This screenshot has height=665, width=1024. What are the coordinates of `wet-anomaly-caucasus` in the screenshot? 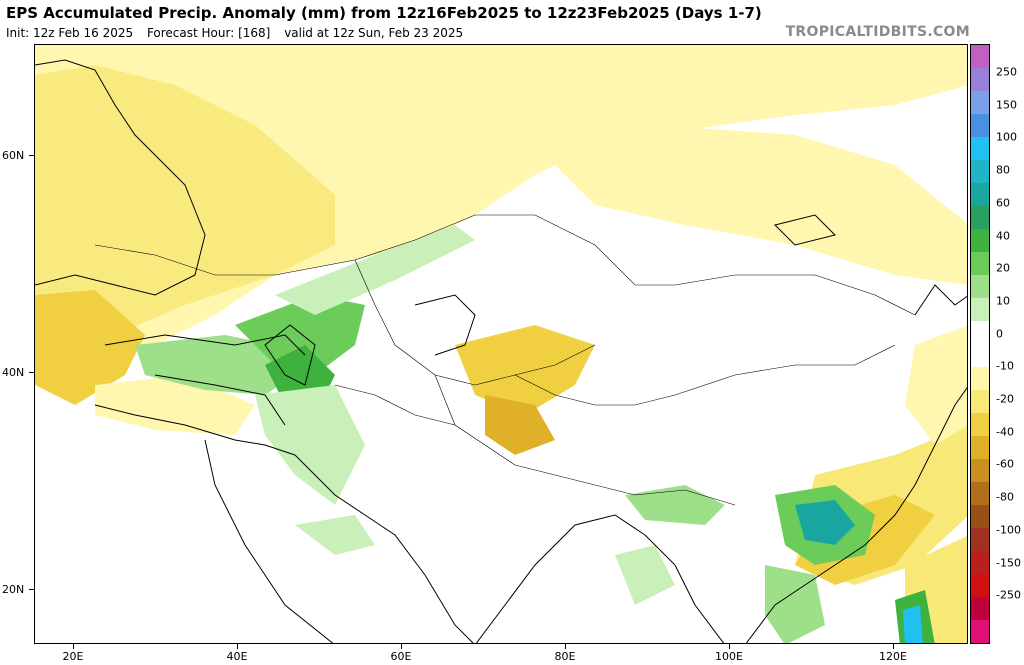 It's located at (300, 335).